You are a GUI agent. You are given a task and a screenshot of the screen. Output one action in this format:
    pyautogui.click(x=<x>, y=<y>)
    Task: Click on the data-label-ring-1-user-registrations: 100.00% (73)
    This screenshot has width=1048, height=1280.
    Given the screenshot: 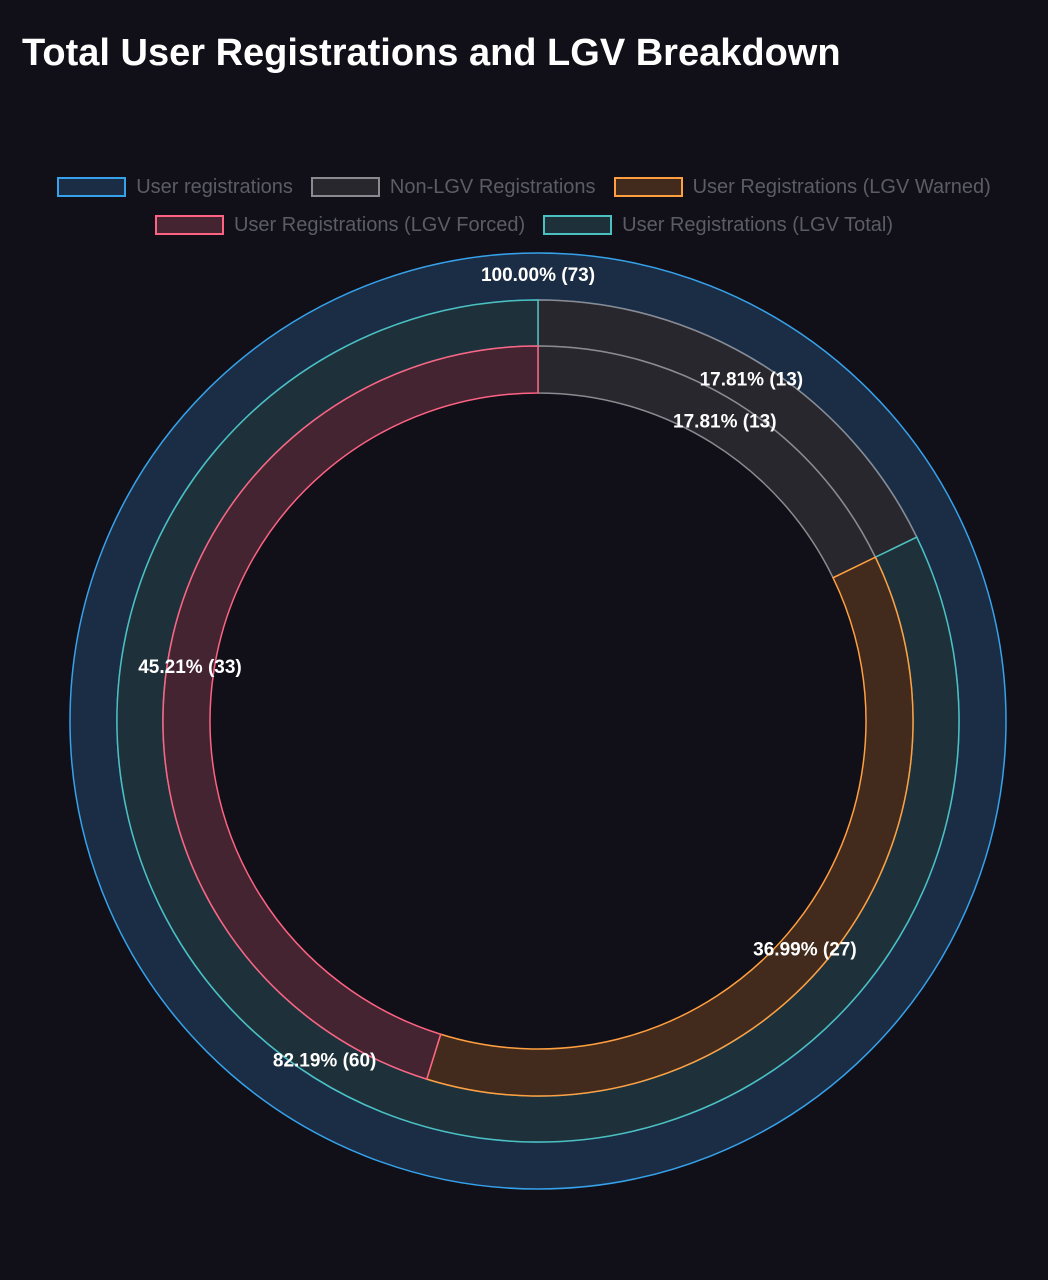 What is the action you would take?
    pyautogui.click(x=538, y=275)
    